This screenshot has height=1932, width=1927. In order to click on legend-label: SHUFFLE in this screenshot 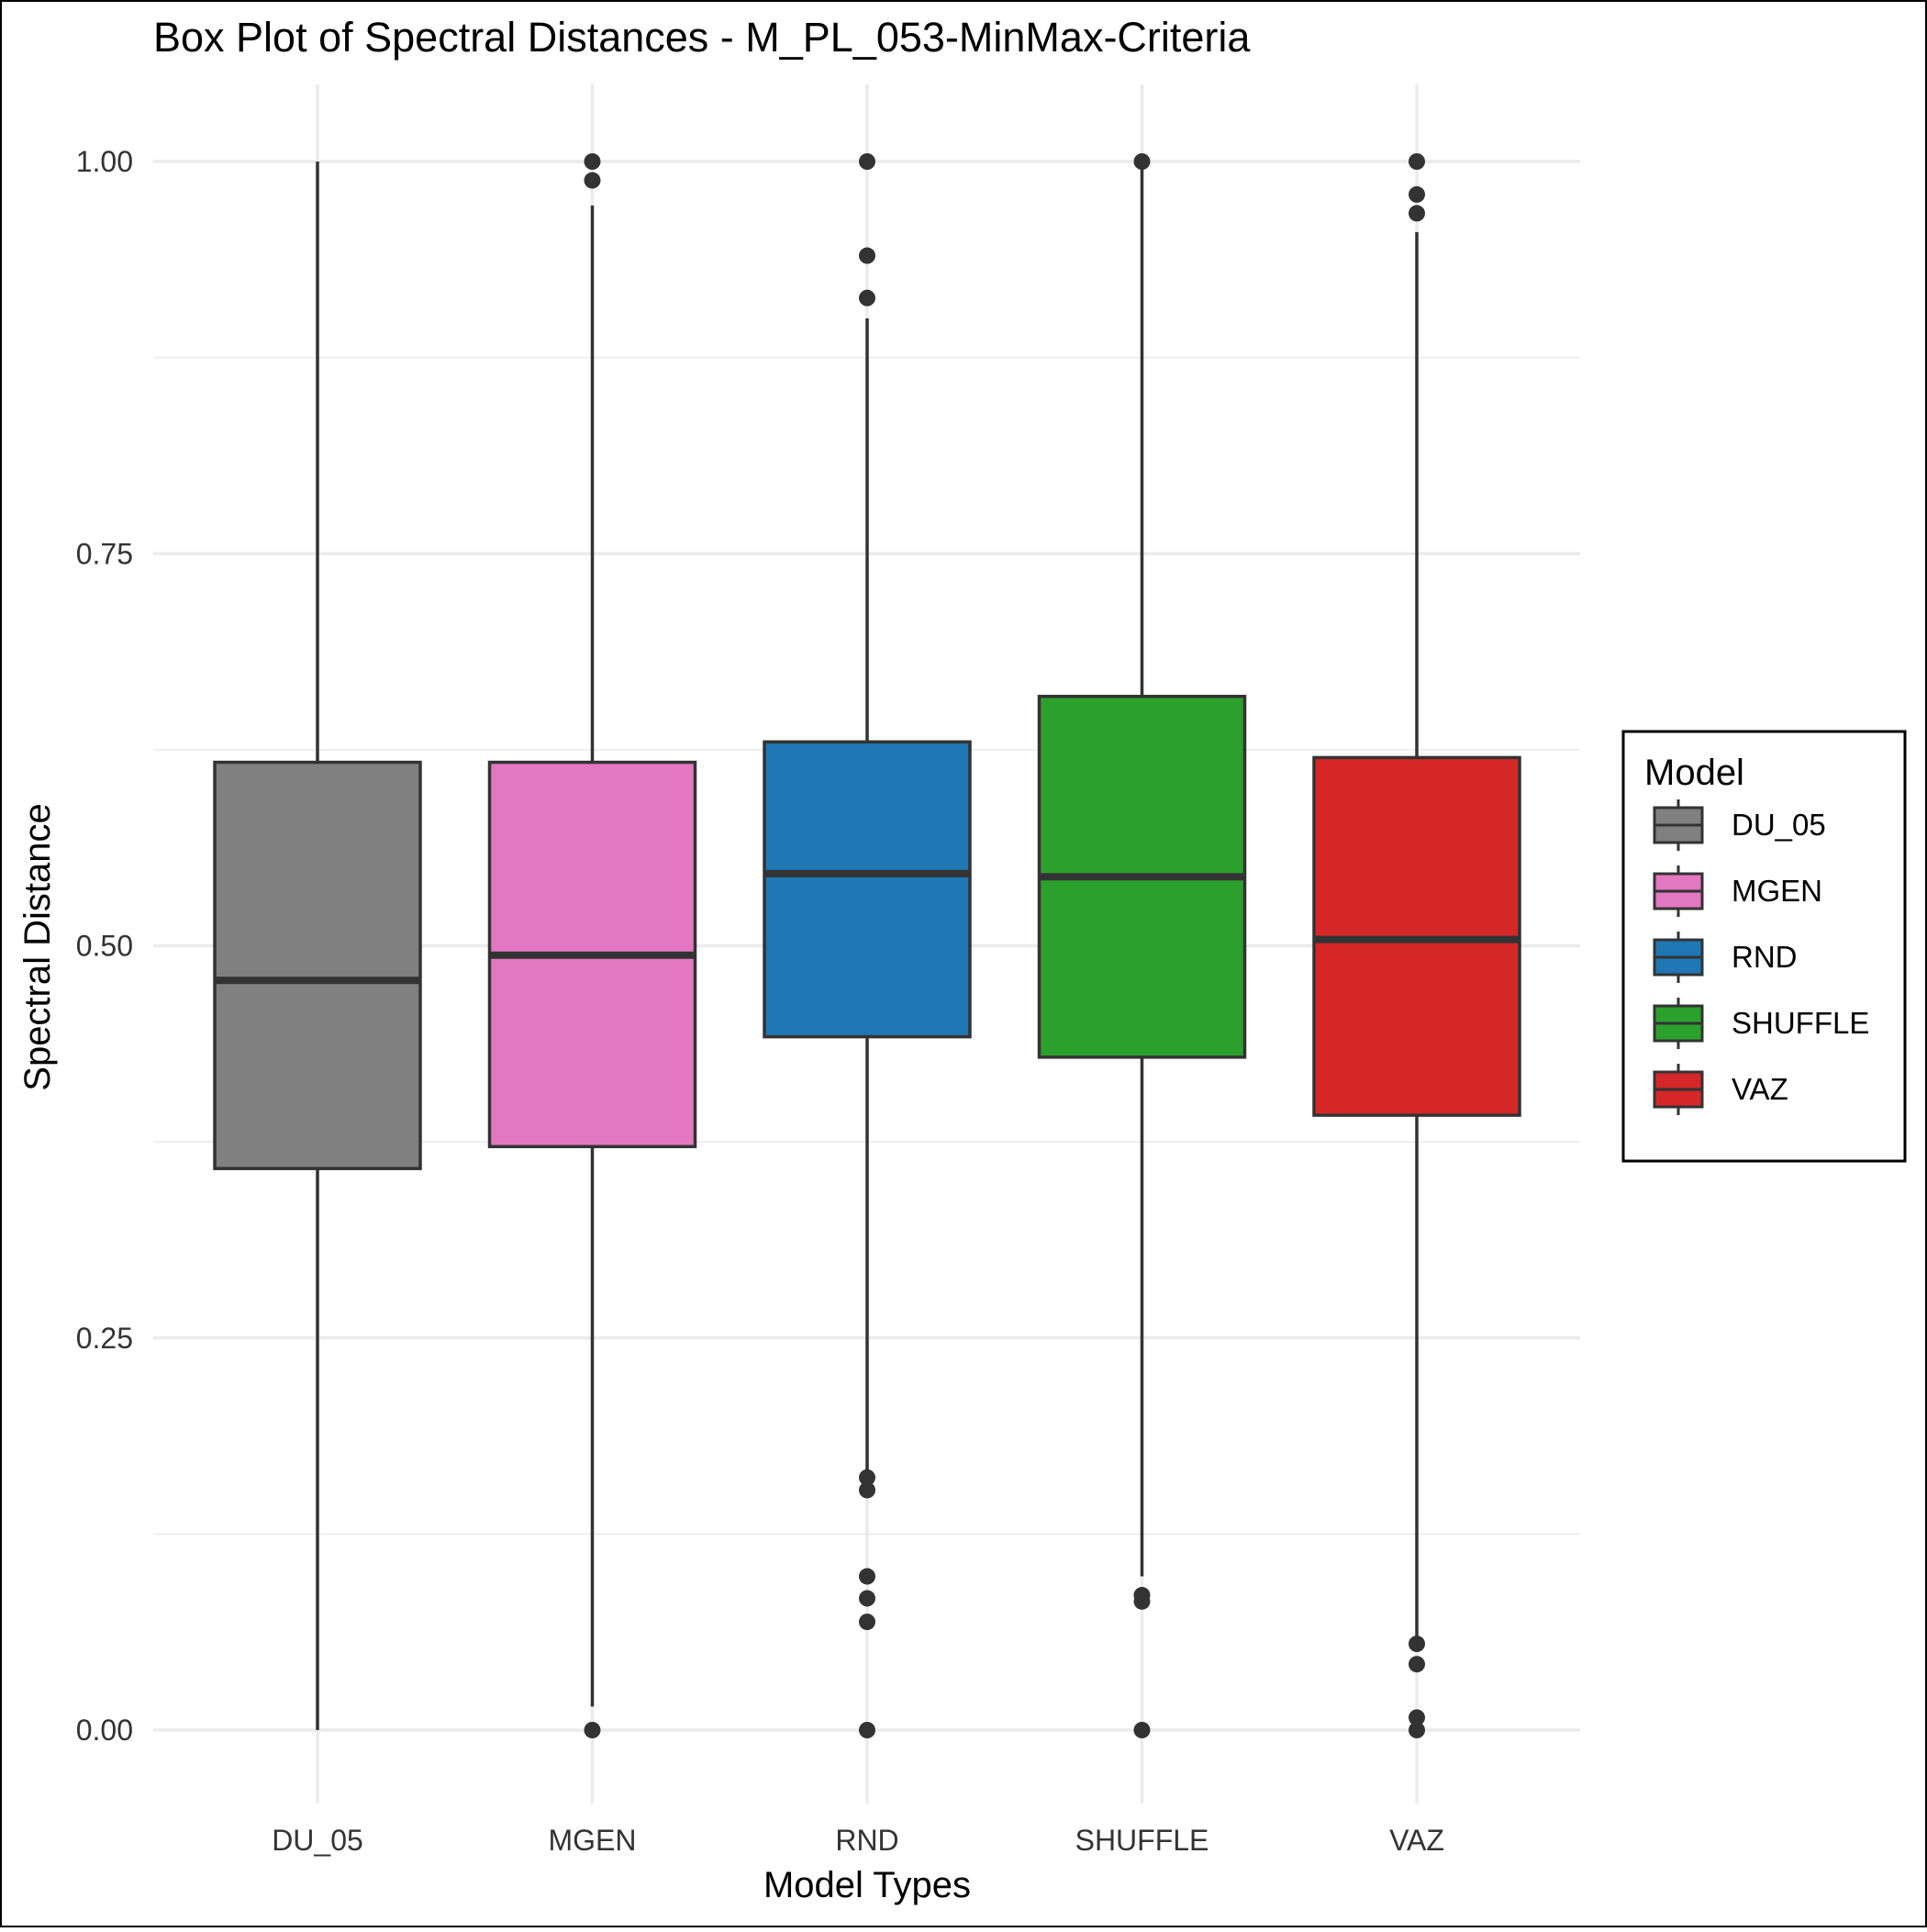, I will do `click(1800, 1023)`.